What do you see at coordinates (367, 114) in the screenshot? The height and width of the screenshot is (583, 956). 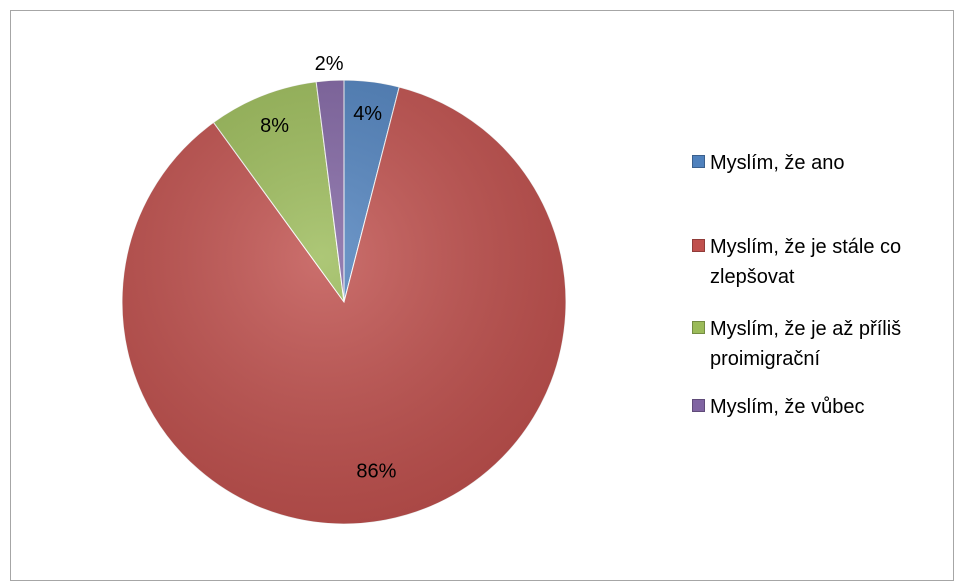 I see `slice-data-label-0: 4%` at bounding box center [367, 114].